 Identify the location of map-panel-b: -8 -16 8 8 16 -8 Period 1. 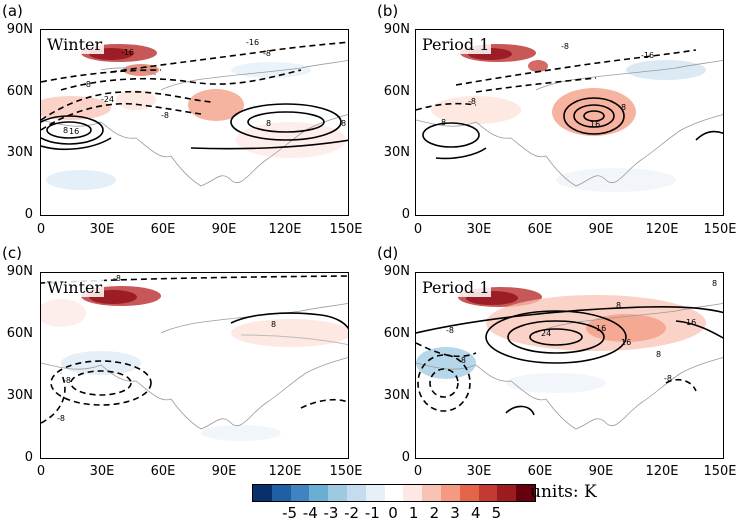
(569, 122).